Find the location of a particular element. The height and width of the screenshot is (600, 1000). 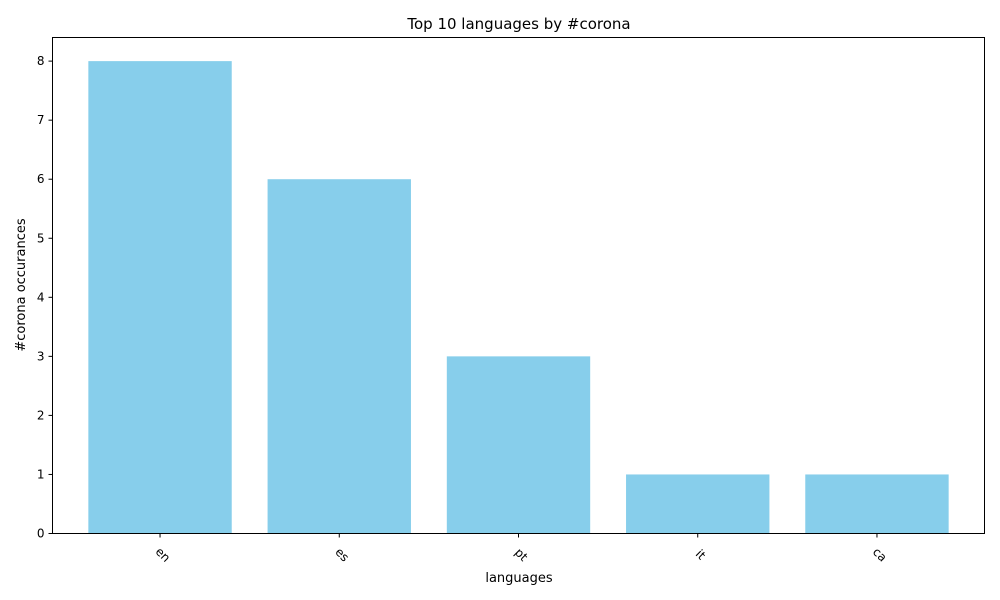

y-tick-label: 2 is located at coordinates (41, 415).